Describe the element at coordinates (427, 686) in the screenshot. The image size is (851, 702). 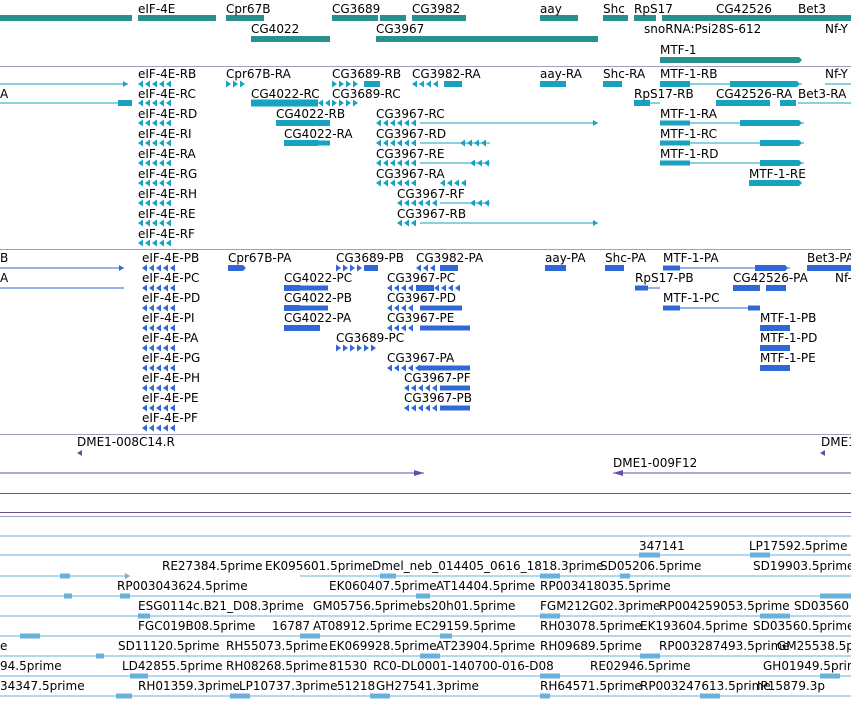
I see `feature-label-gh27541-3prime: GH27541.3prime` at that location.